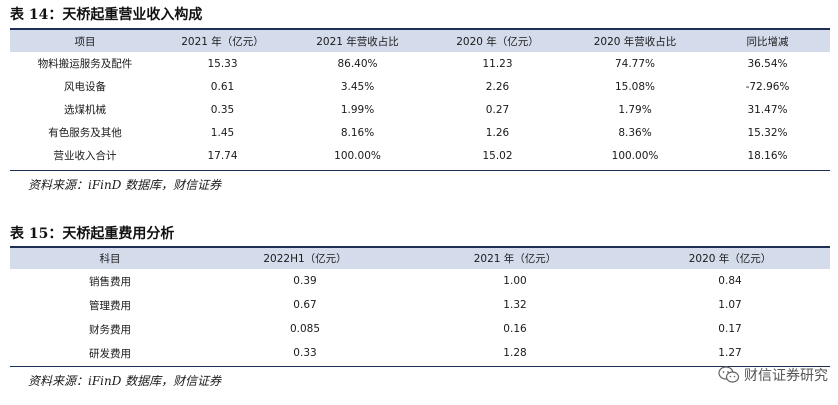  Describe the element at coordinates (420, 86) in the screenshot. I see `table-row: 风电设备 0.61 3.45% 2.26 15.08% -72.96%` at that location.